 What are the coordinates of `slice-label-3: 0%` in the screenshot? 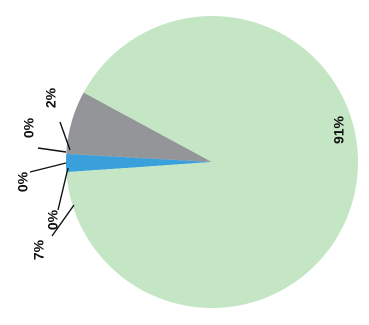 It's located at (23, 181).